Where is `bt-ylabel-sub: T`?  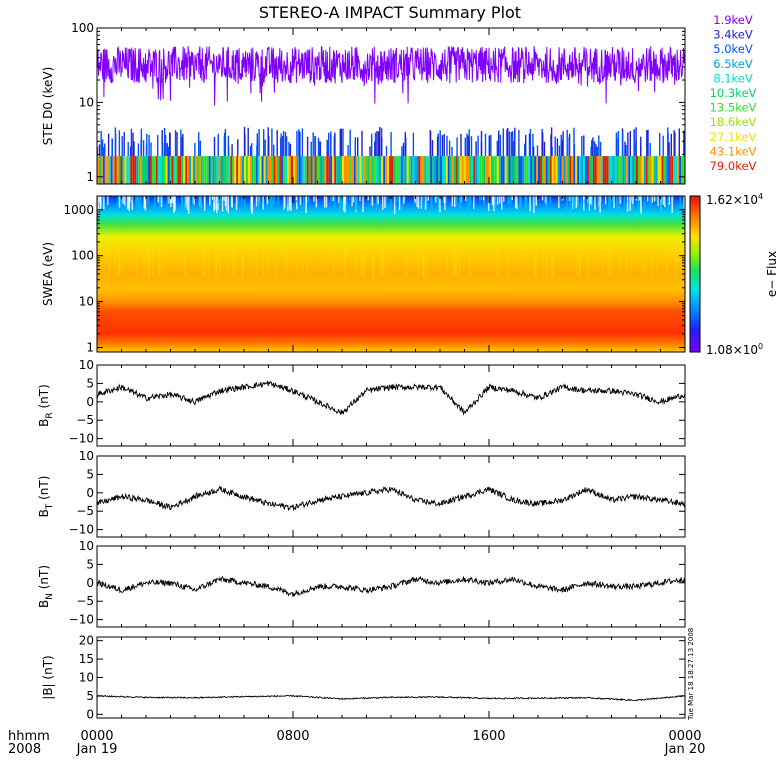 bt-ylabel-sub: T is located at coordinates (50, 506).